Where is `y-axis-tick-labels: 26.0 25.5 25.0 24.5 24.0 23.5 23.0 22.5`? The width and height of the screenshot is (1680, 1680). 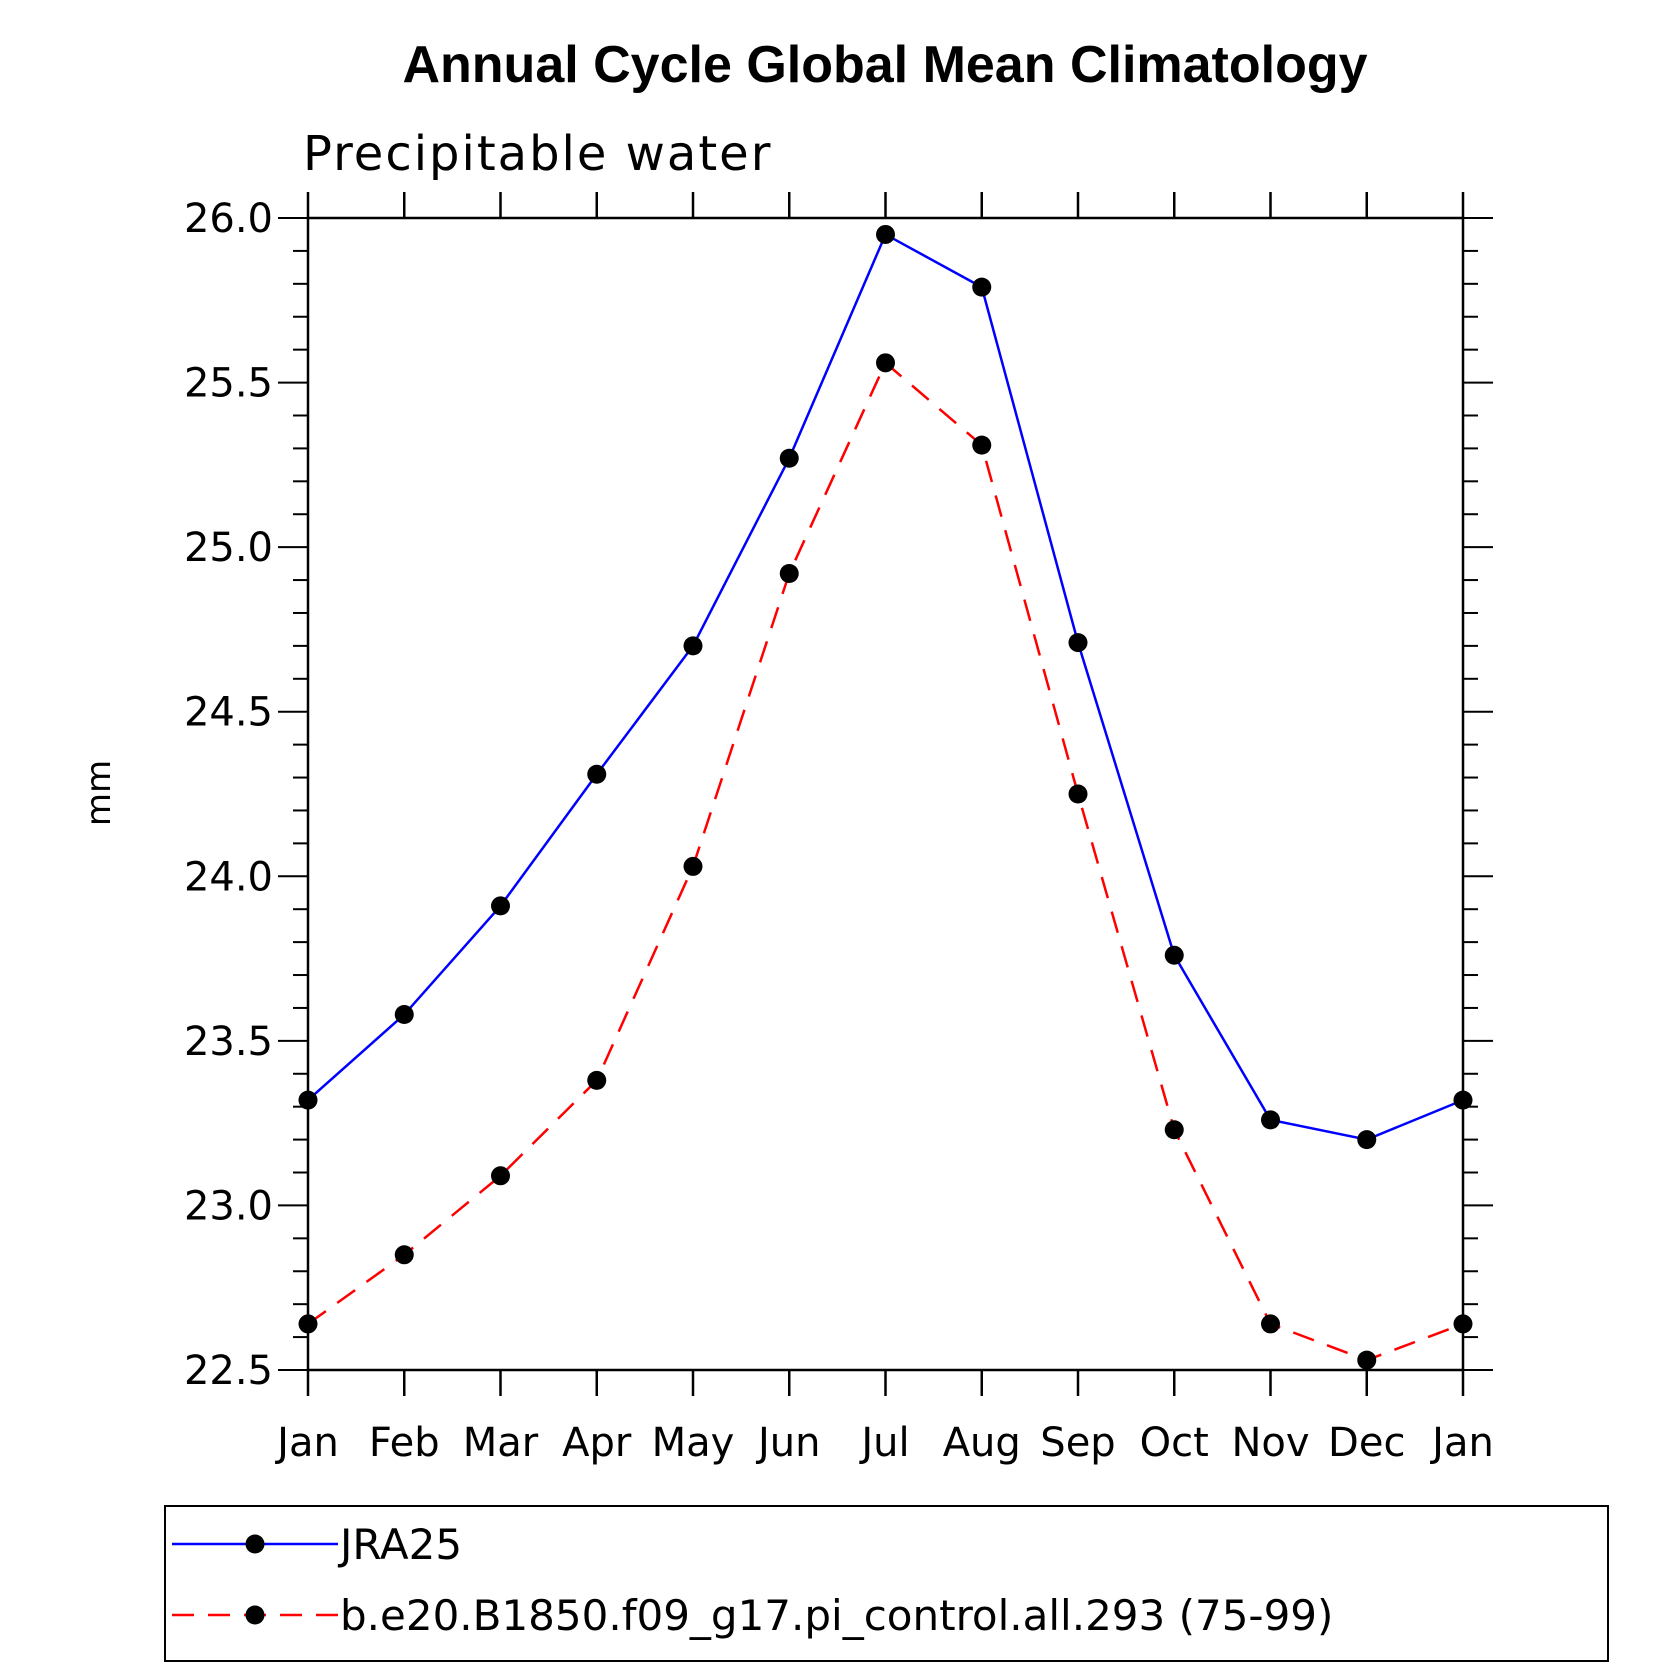 y-axis-tick-labels: 26.0 25.5 25.0 24.5 24.0 23.5 23.0 22.5 is located at coordinates (228, 795).